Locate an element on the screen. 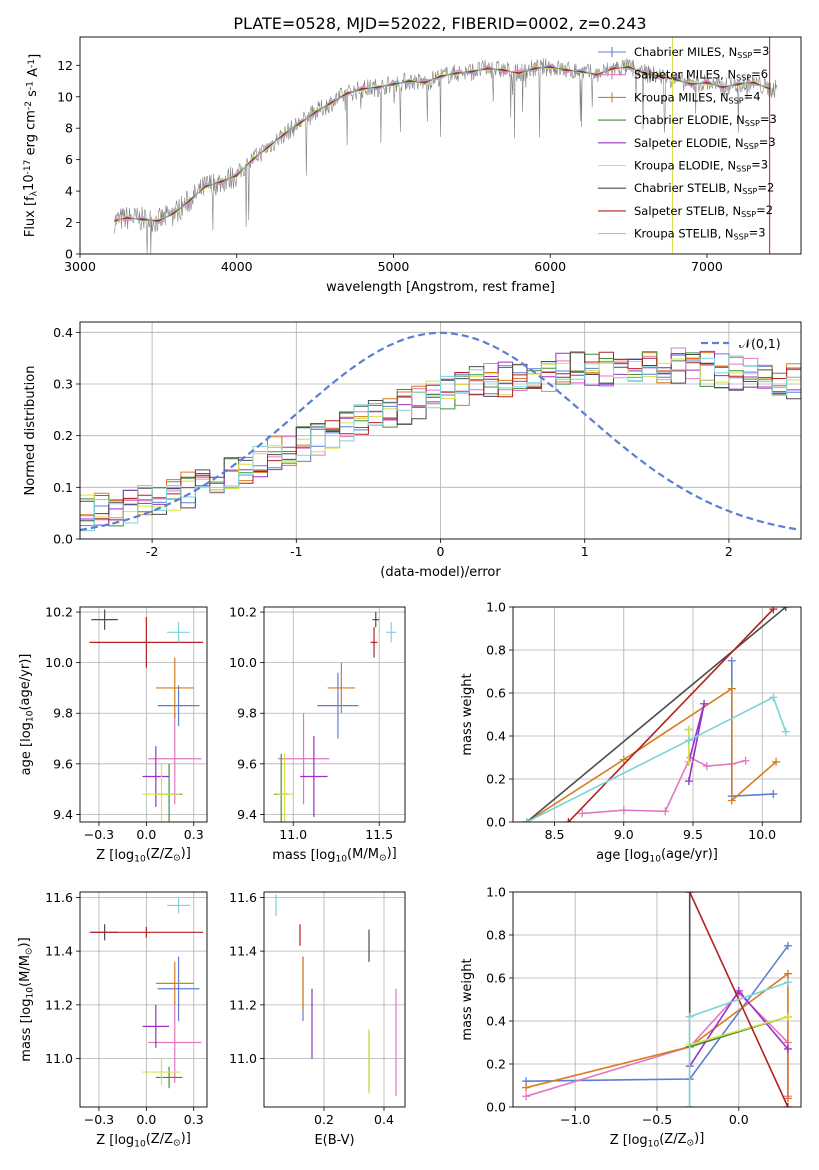 This screenshot has width=819, height=1170. x-tick-label: -2 is located at coordinates (152, 551).